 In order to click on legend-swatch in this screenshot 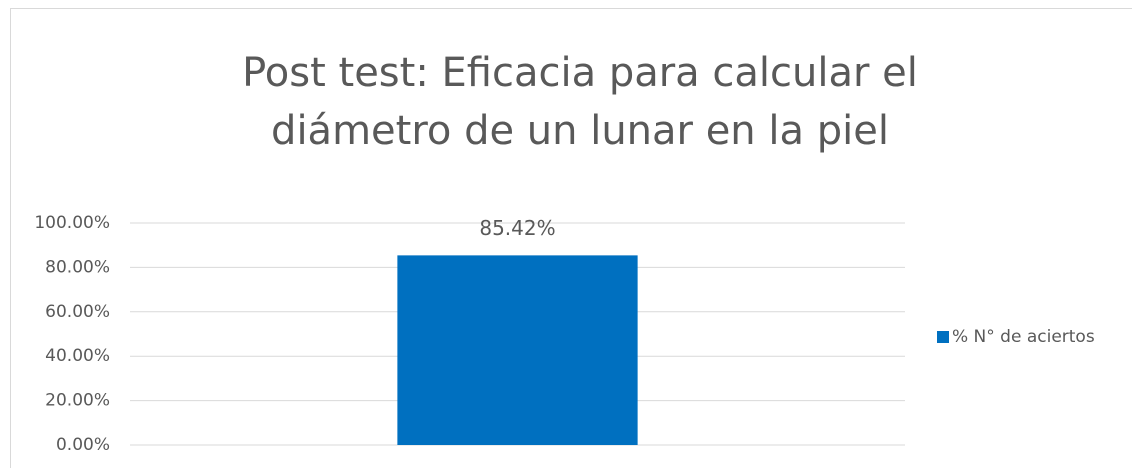, I will do `click(943, 337)`.